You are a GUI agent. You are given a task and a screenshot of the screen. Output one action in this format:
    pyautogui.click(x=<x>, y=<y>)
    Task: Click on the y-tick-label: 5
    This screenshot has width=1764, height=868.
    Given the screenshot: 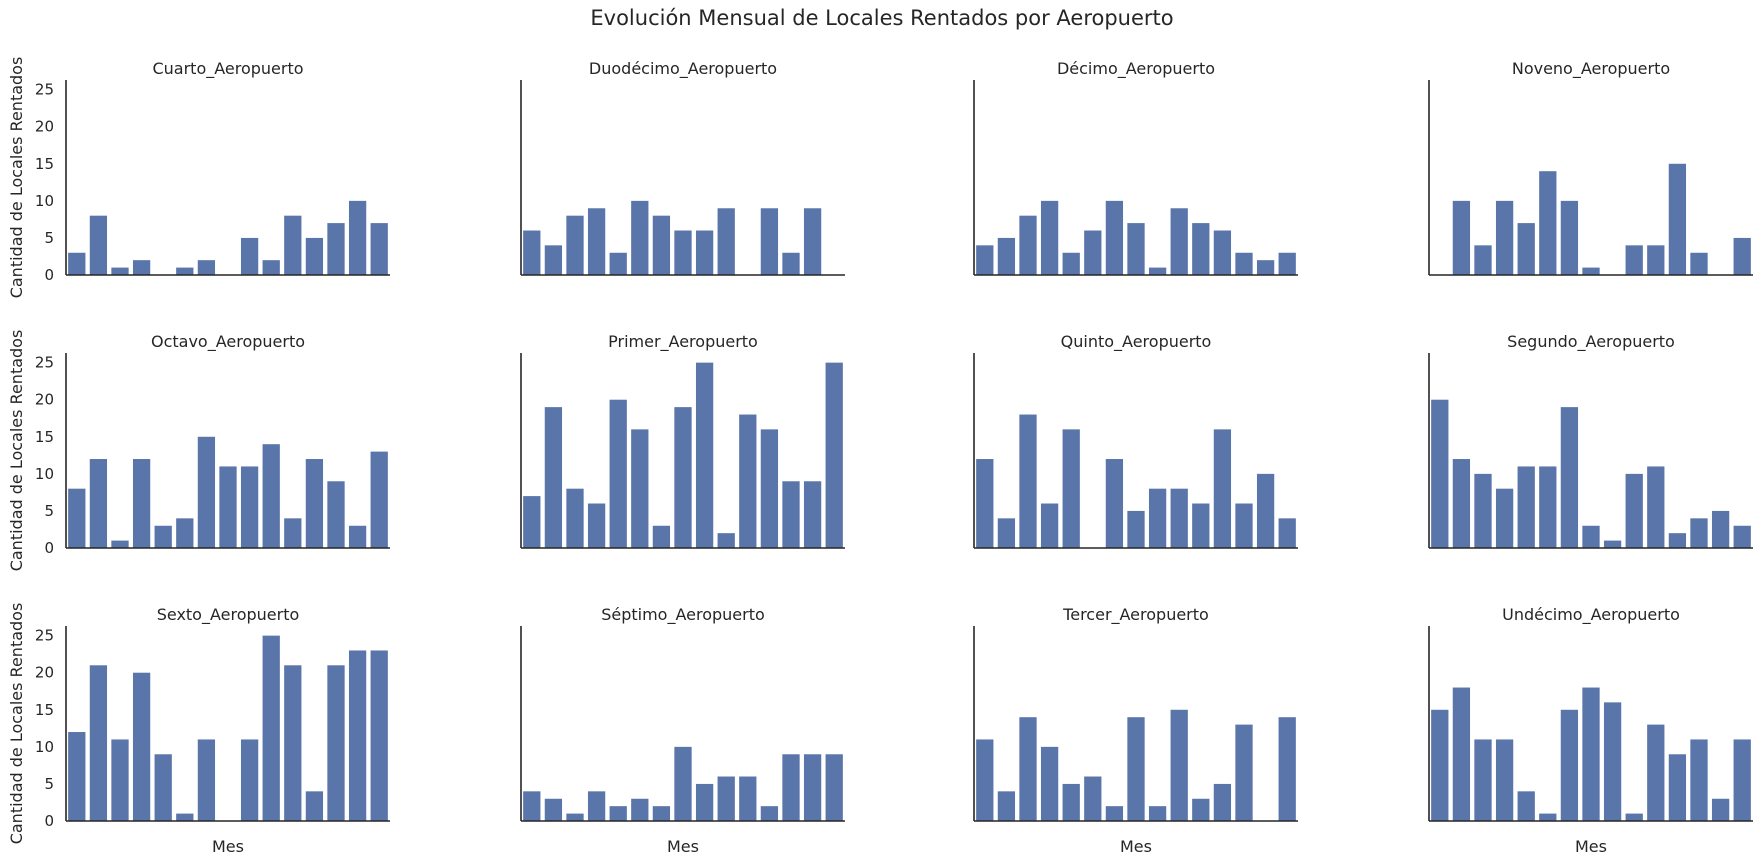 What is the action you would take?
    pyautogui.click(x=49, y=238)
    